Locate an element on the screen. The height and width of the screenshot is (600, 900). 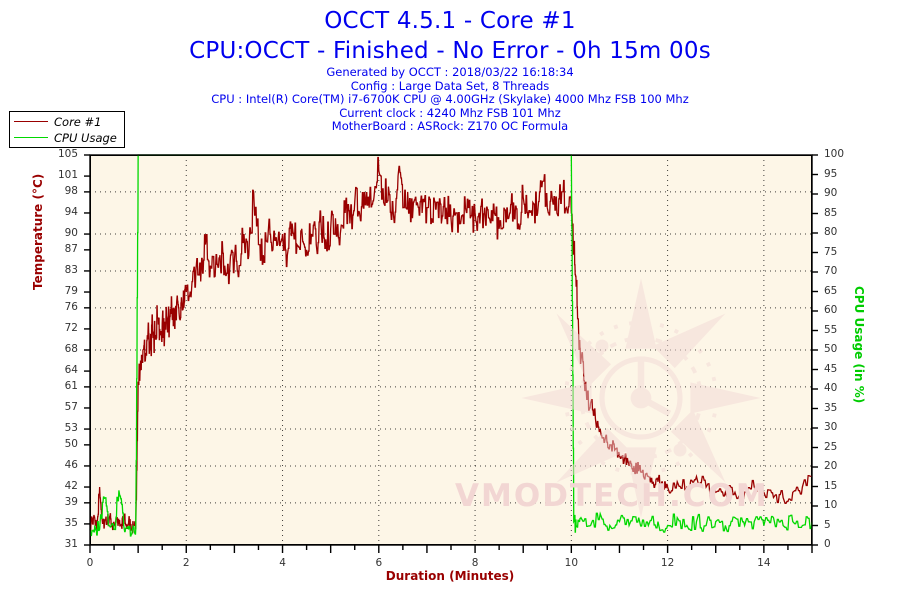
y-axis-left-tick-label: 90 is located at coordinates (71, 233).